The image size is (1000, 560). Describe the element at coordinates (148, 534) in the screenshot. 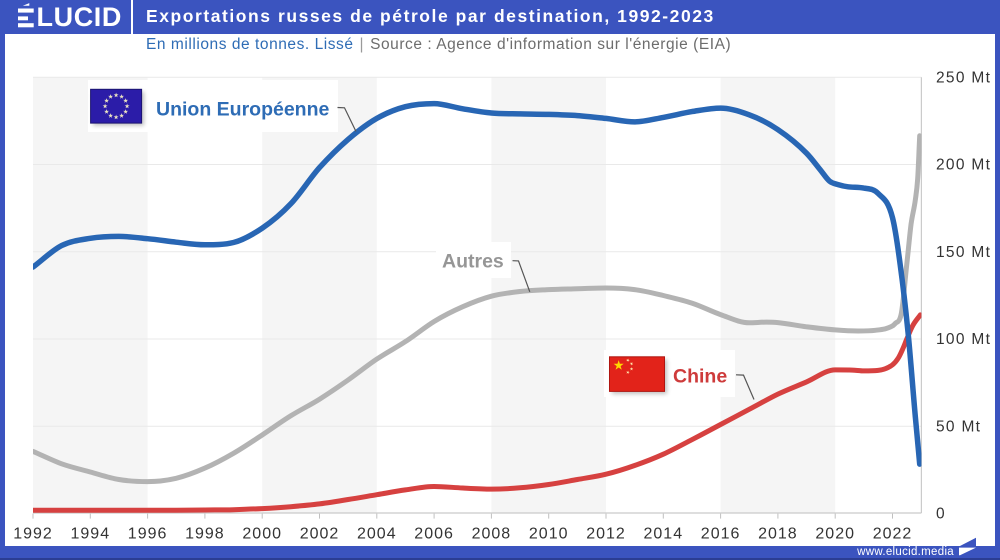

I see `svg-text: 1996` at that location.